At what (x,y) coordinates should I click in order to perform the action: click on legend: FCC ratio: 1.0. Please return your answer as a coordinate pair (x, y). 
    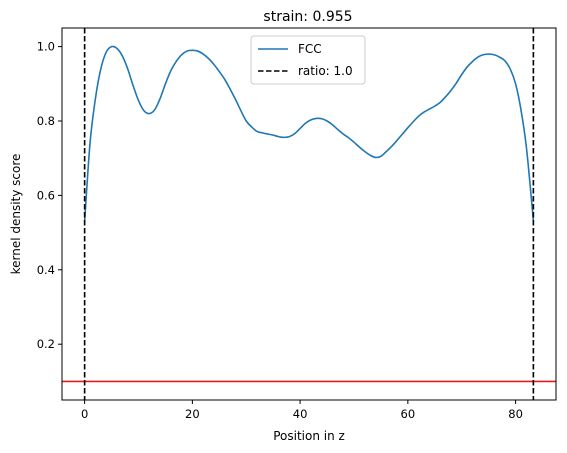
    Looking at the image, I should click on (308, 60).